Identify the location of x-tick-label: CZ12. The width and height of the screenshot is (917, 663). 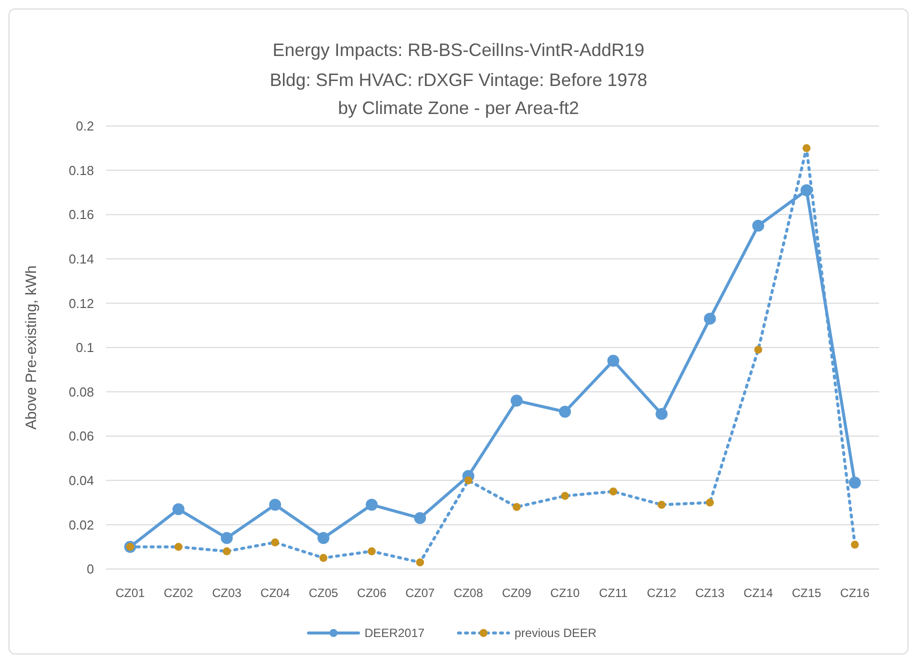
(661, 593).